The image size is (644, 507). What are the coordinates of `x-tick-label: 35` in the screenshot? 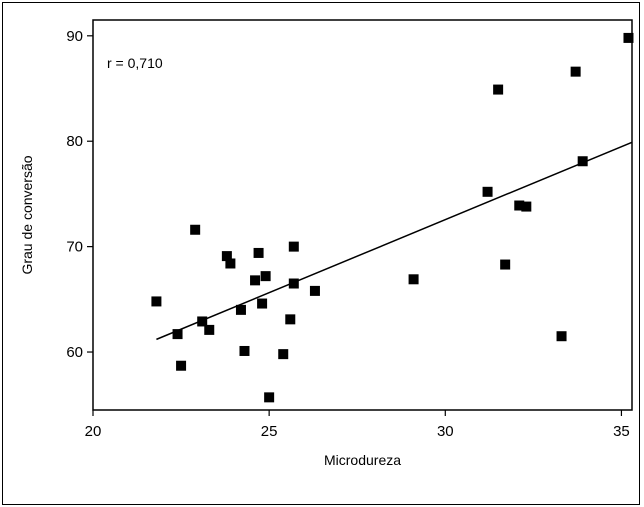 It's located at (621, 431).